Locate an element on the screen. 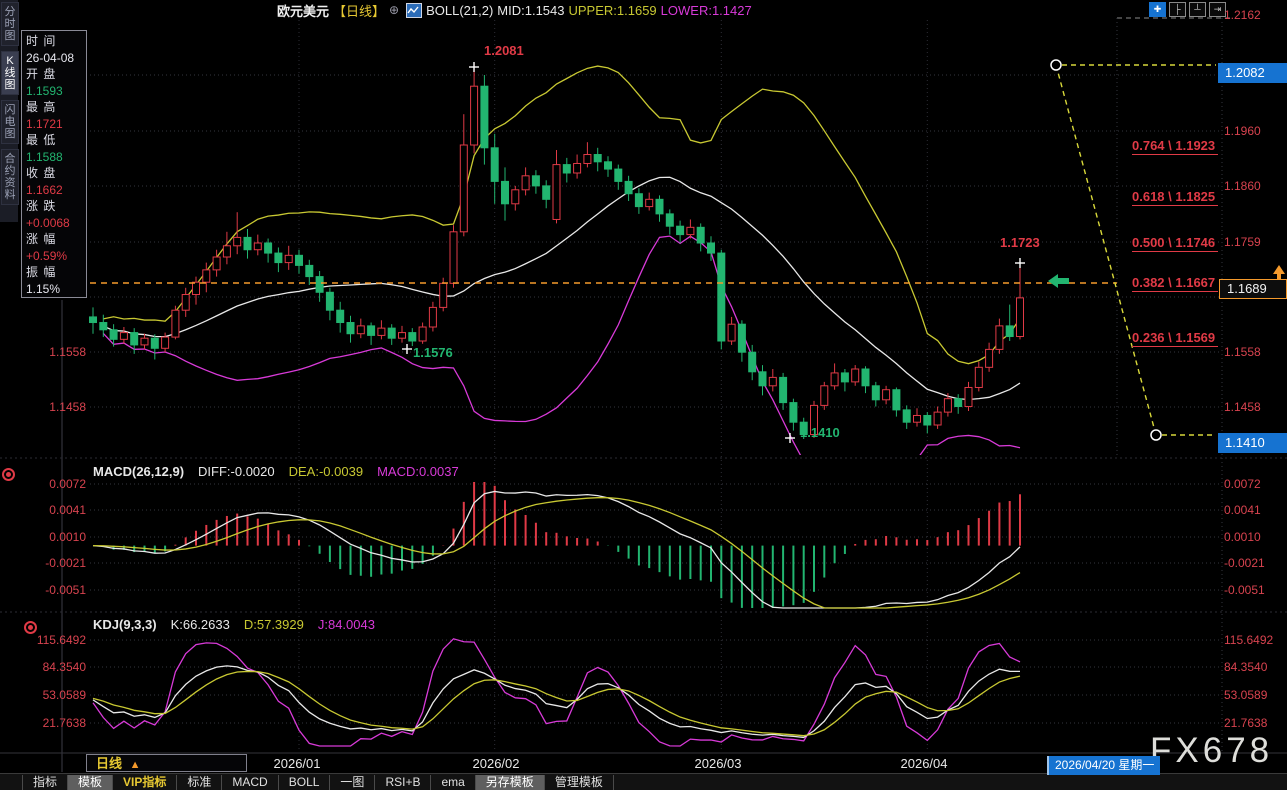  info-label: 开 盘 is located at coordinates (41, 74).